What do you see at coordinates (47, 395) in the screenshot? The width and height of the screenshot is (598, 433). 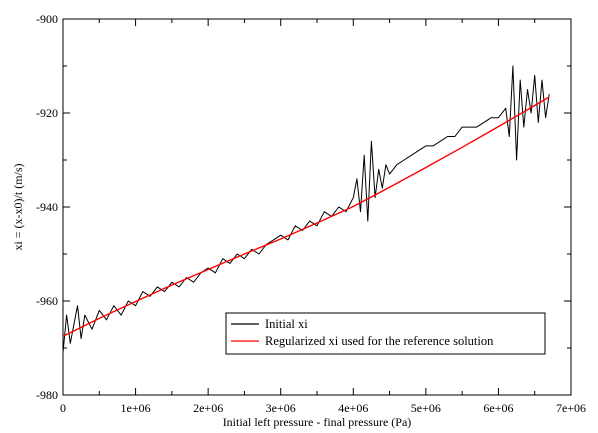 I see `y-tick-label: -980` at bounding box center [47, 395].